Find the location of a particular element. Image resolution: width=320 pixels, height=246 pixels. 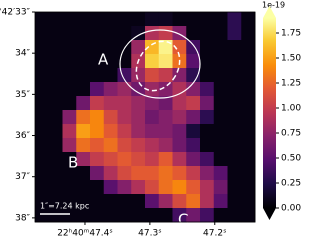

colorbar-tick-label: 0.00 is located at coordinates (291, 209).